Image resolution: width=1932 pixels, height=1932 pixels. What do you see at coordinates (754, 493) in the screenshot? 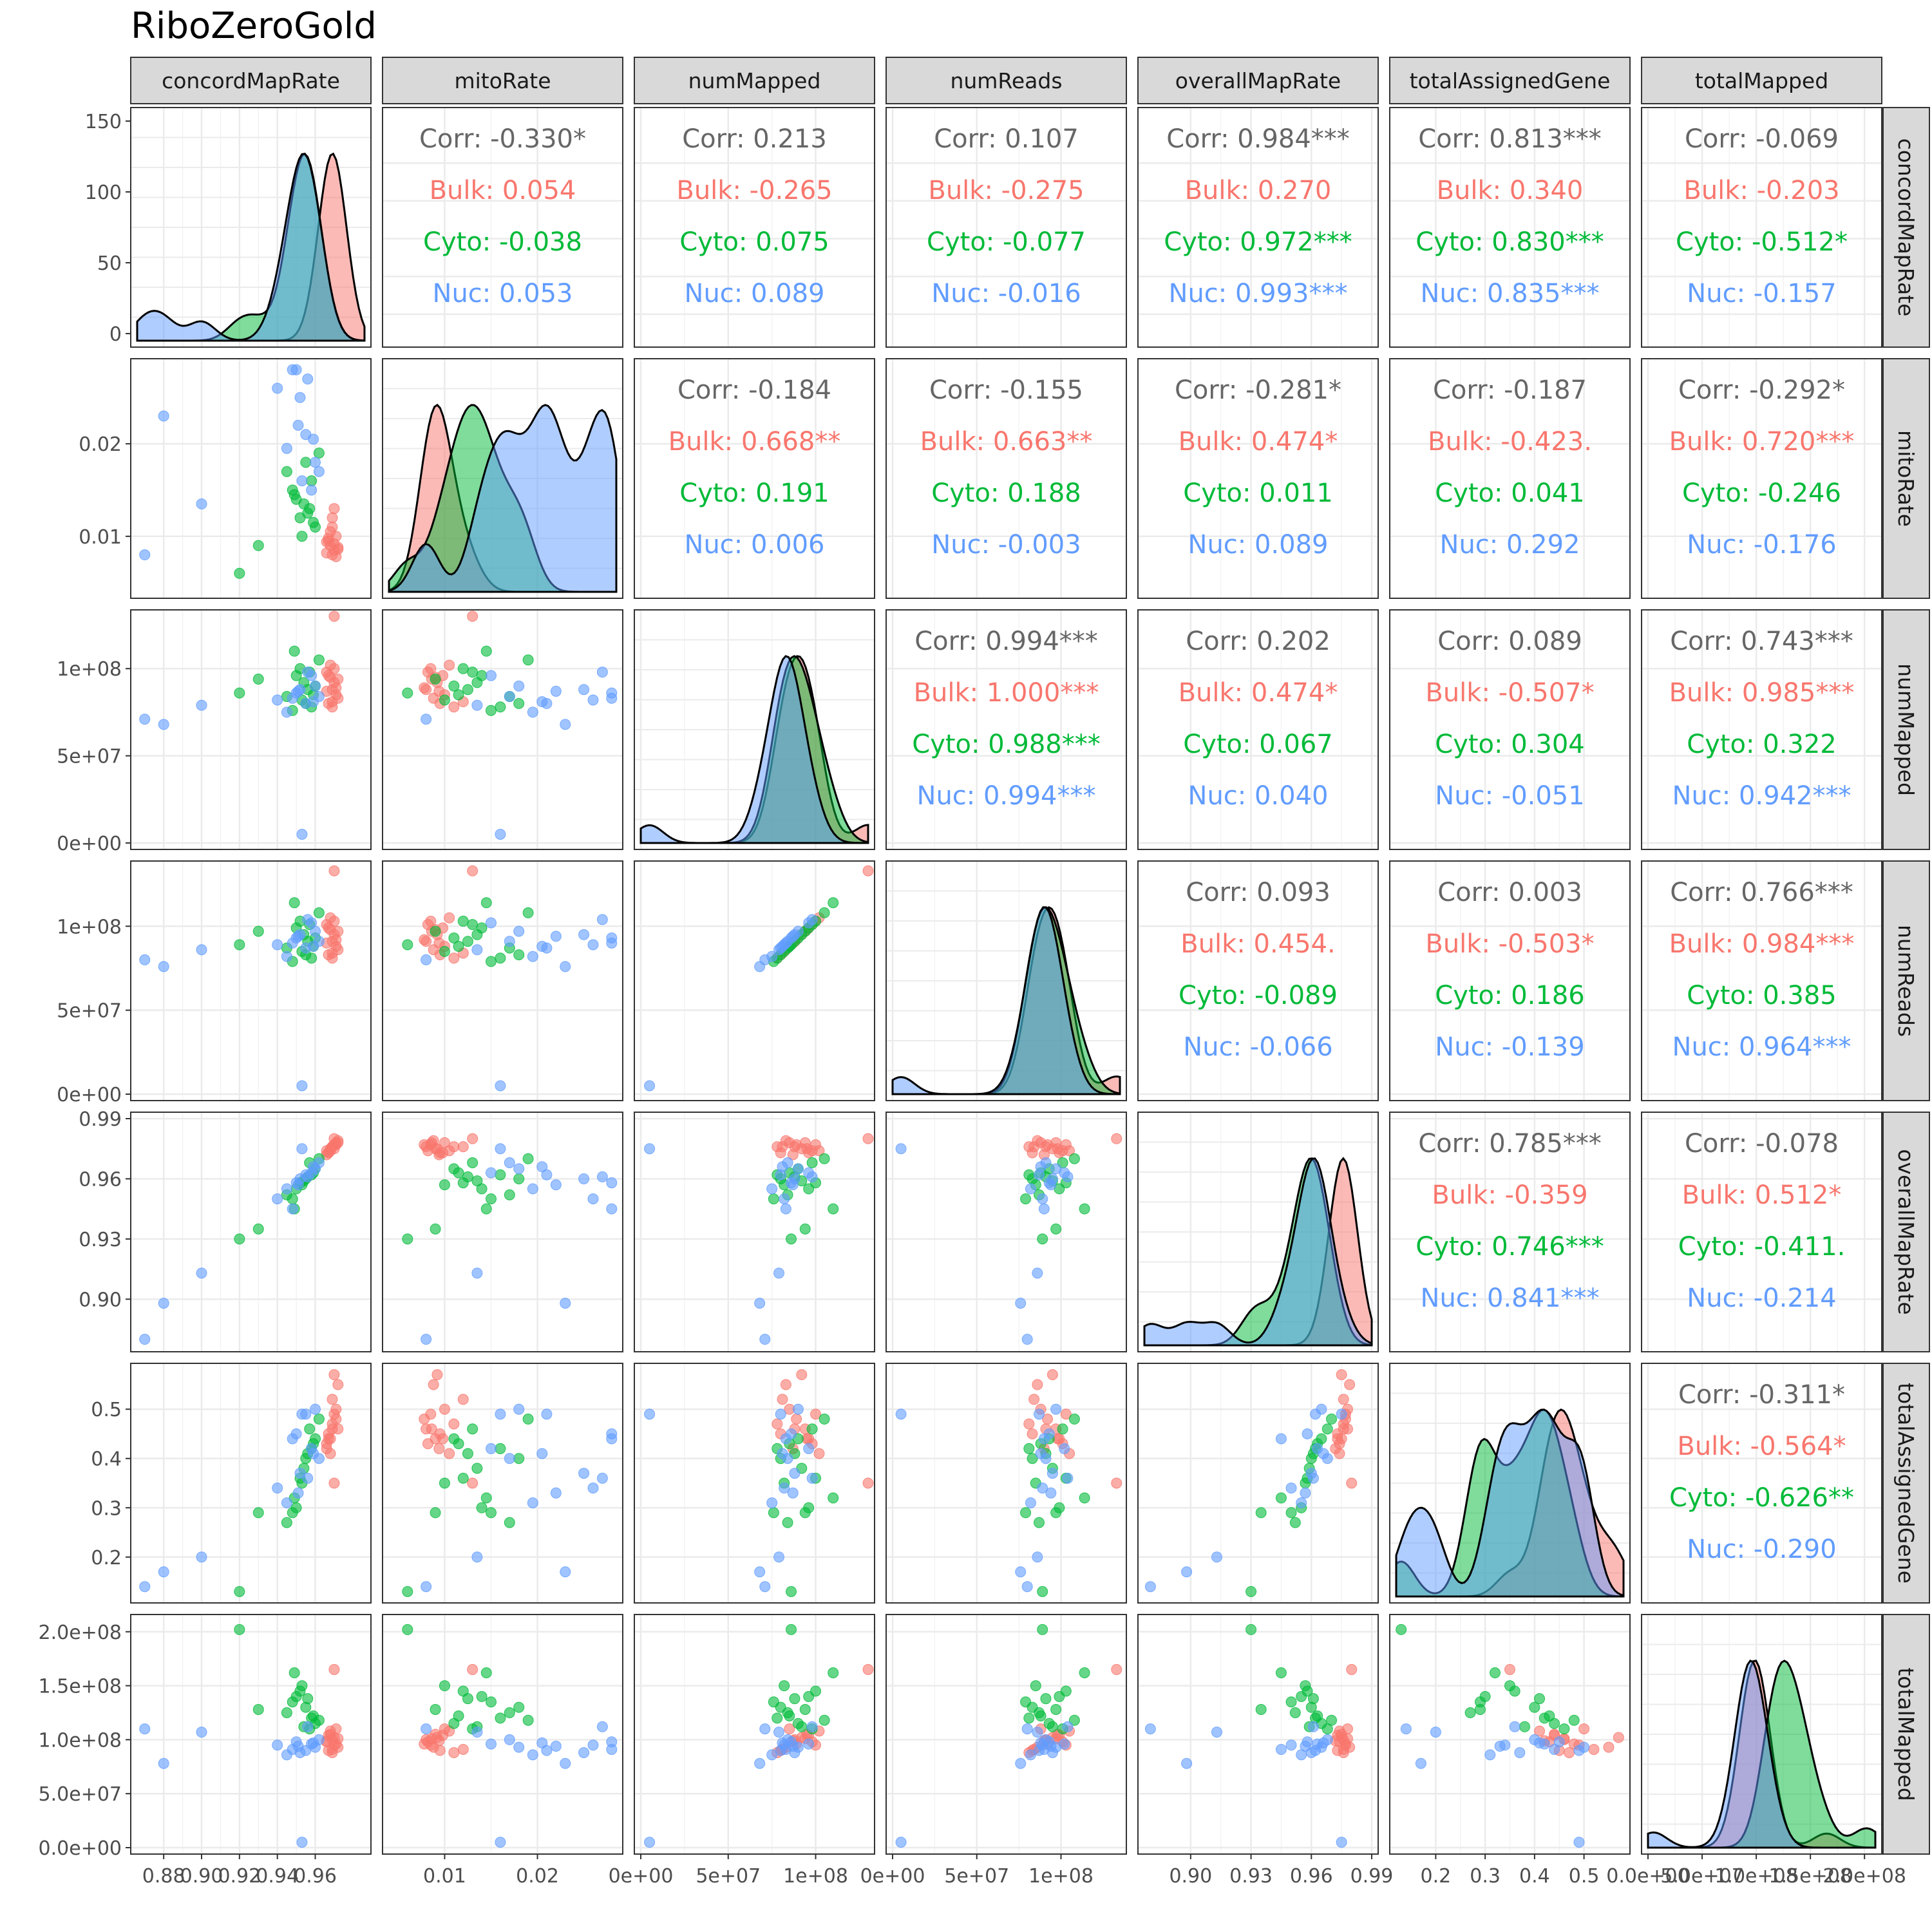
I see `corr-cyto-text: Cyto: 0.191` at bounding box center [754, 493].